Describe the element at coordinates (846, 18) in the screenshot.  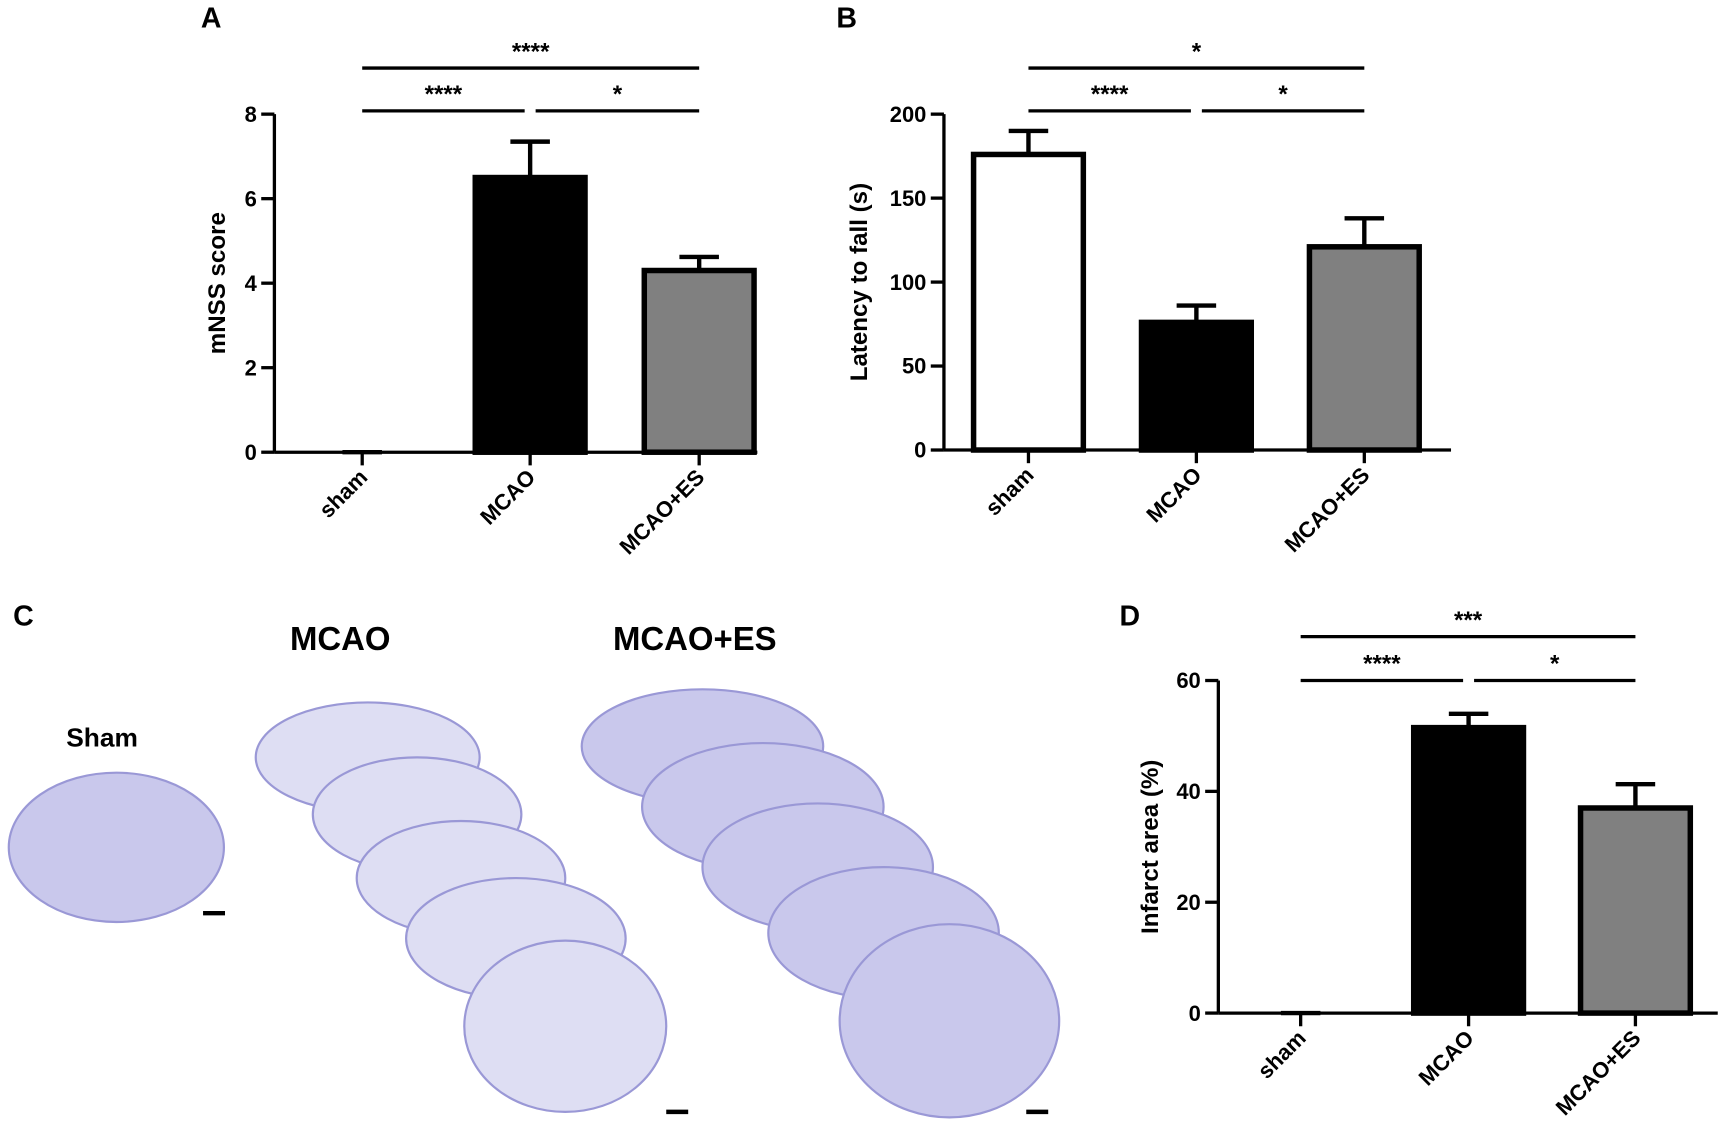
I see `panel-letter: B` at that location.